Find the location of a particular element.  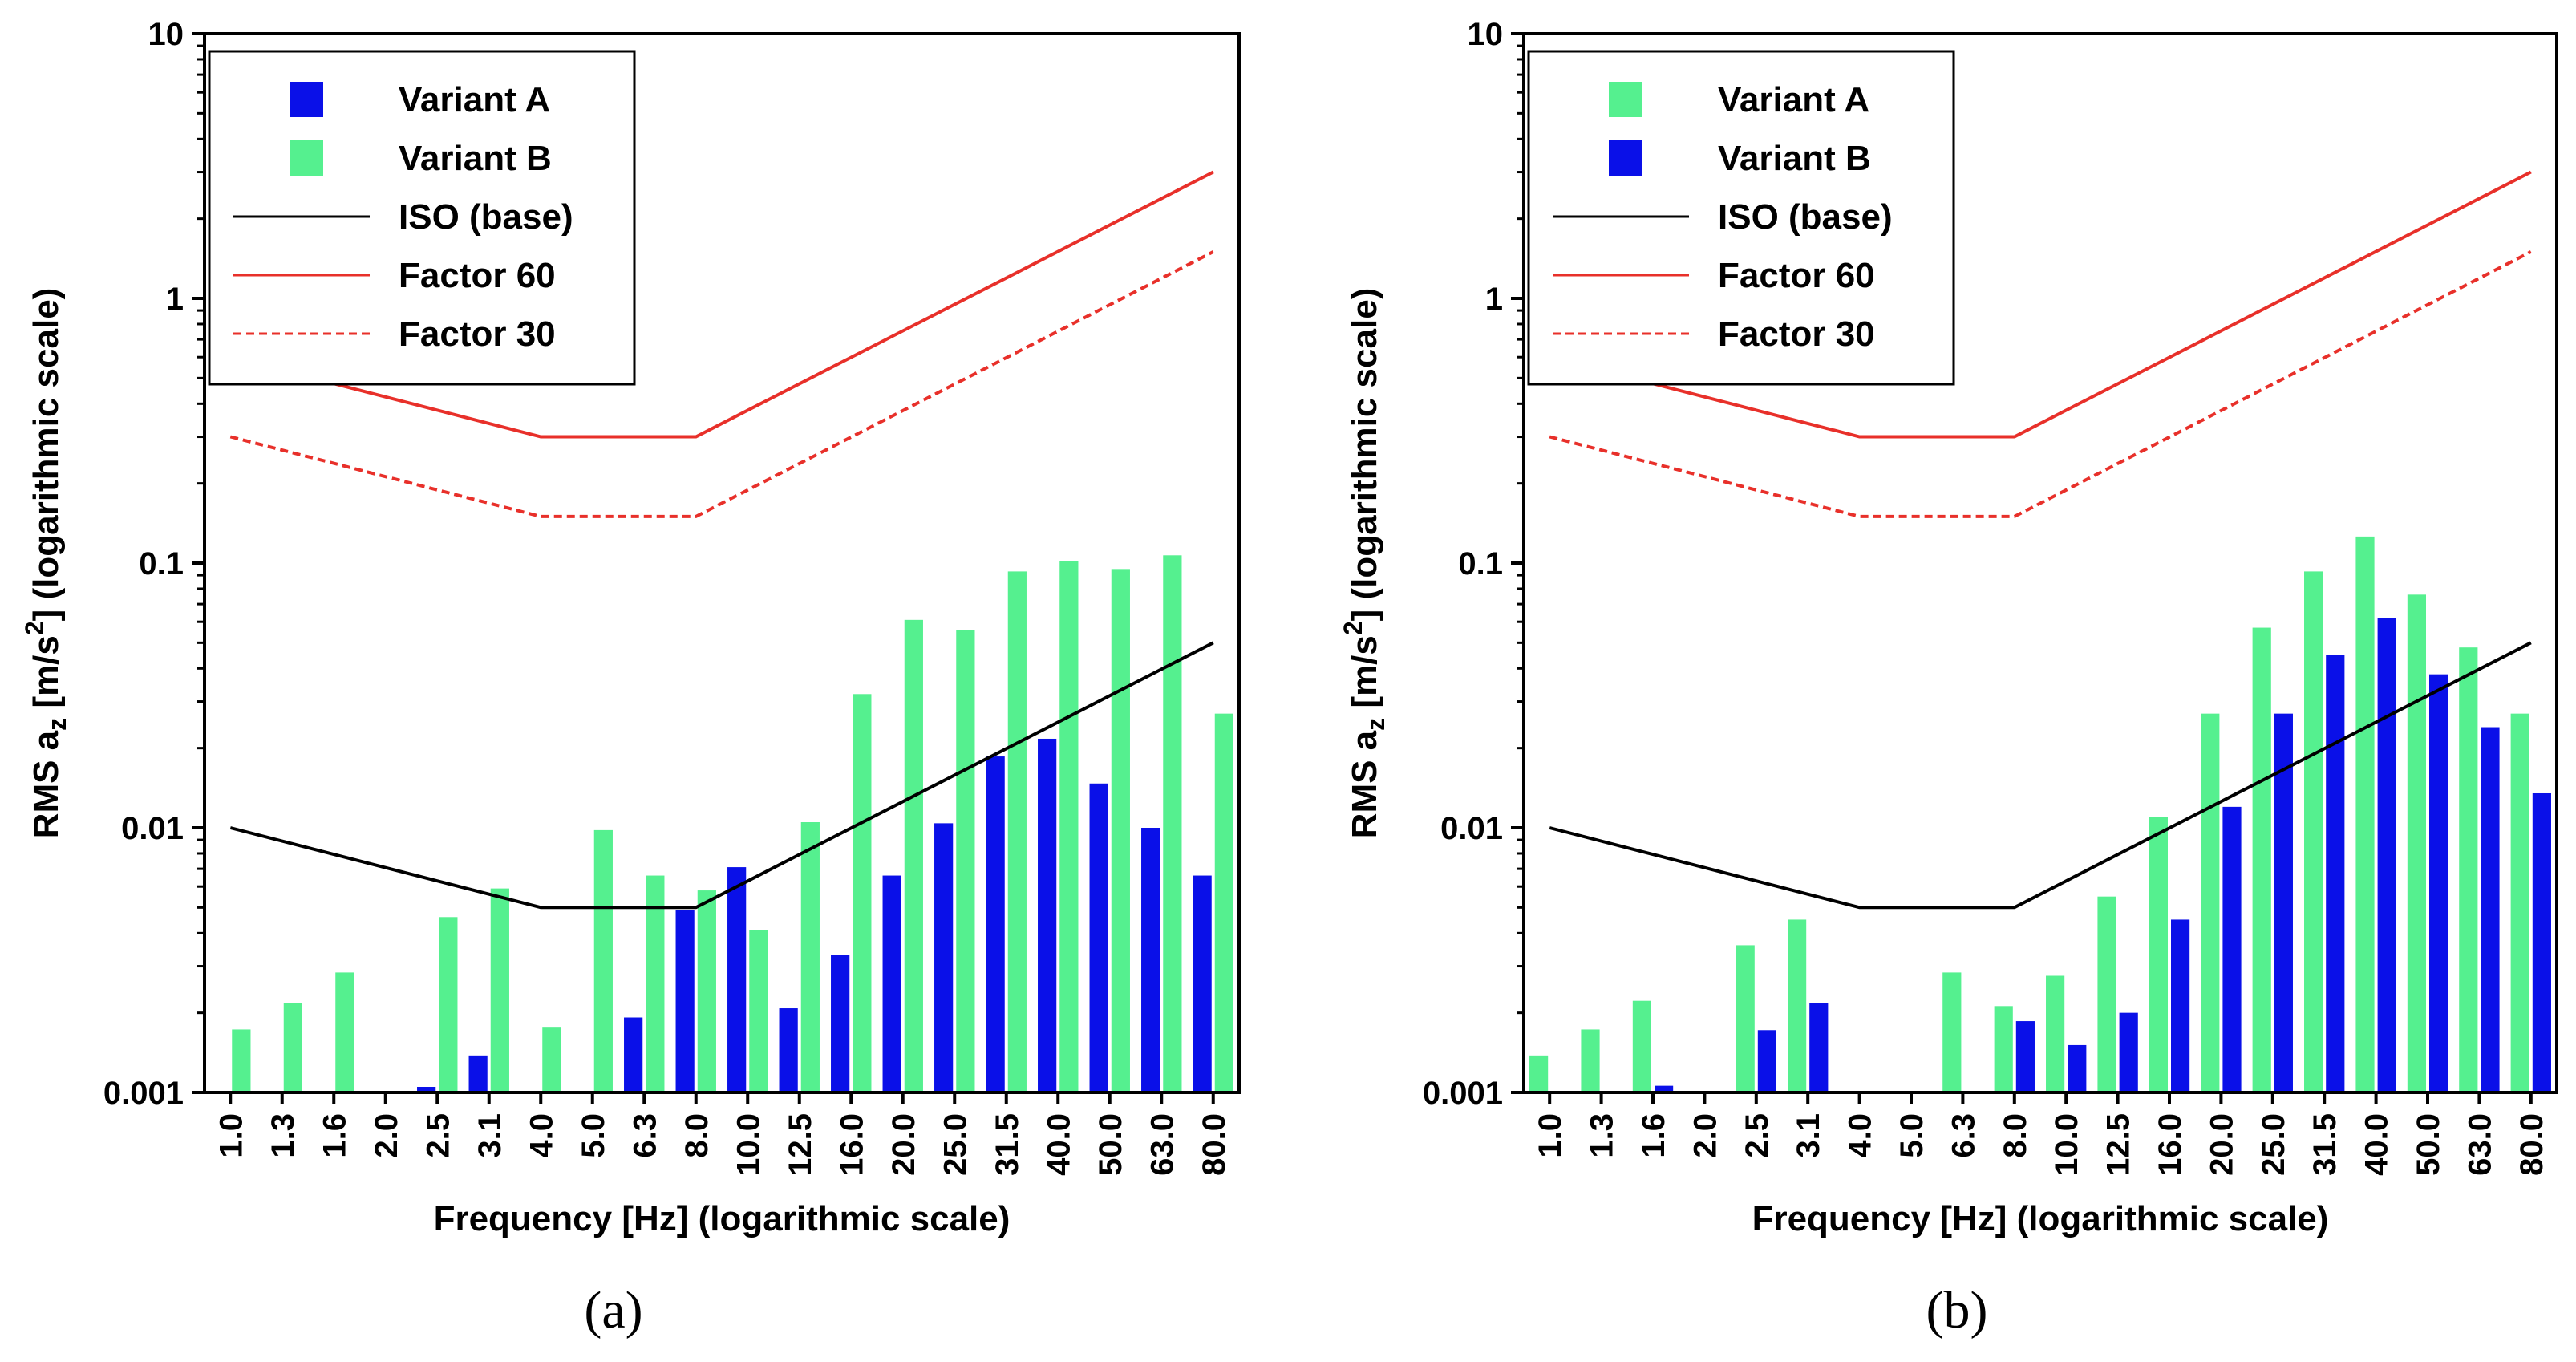

bar-variant-b-16.0 is located at coordinates (863, 893).